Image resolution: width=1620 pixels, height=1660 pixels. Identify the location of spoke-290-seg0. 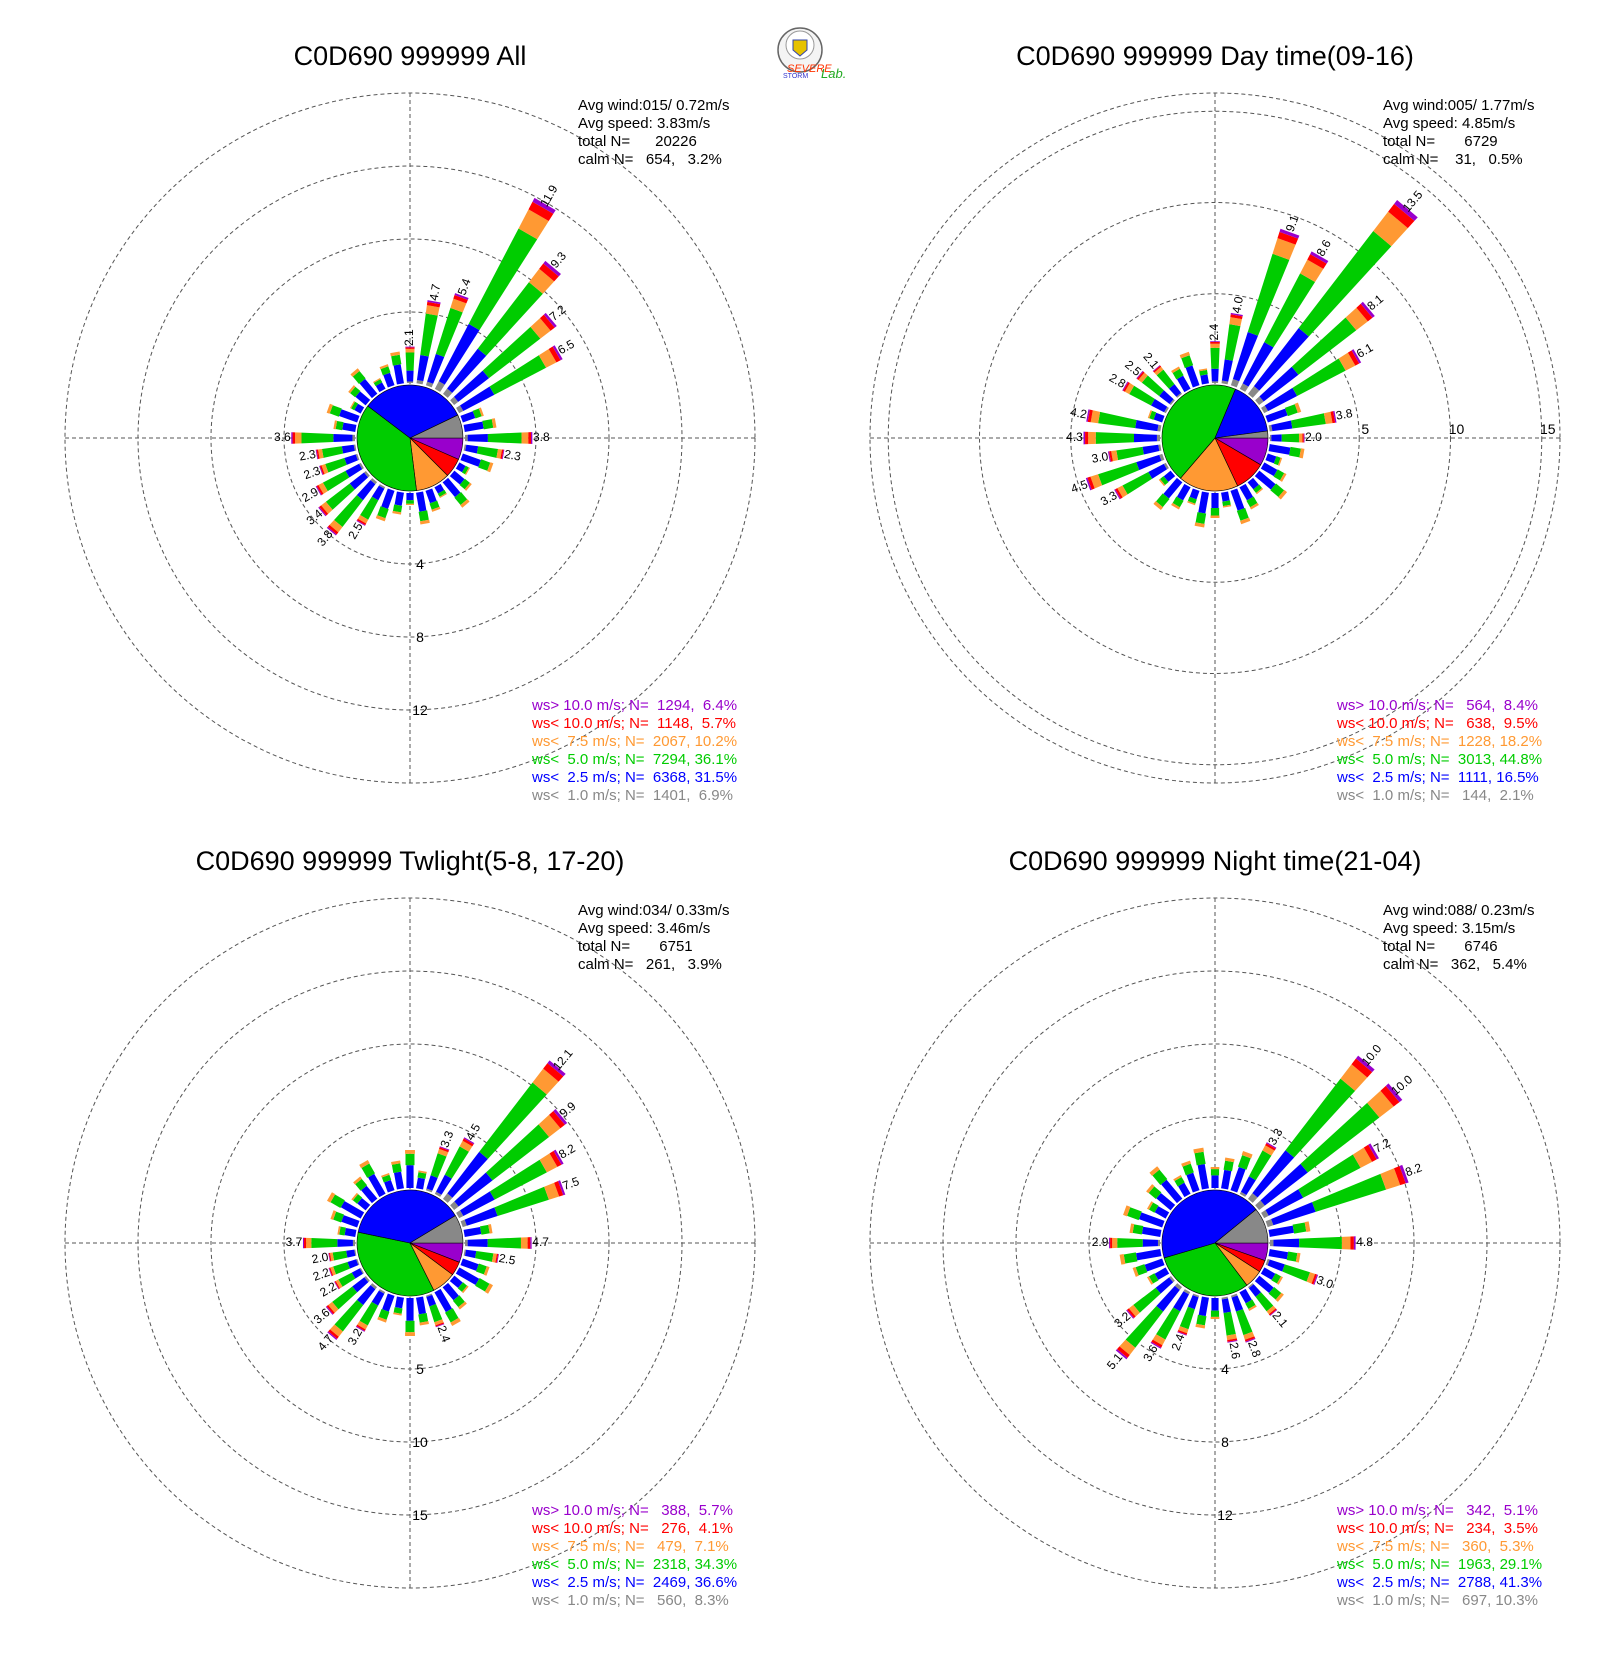
(1151, 1220).